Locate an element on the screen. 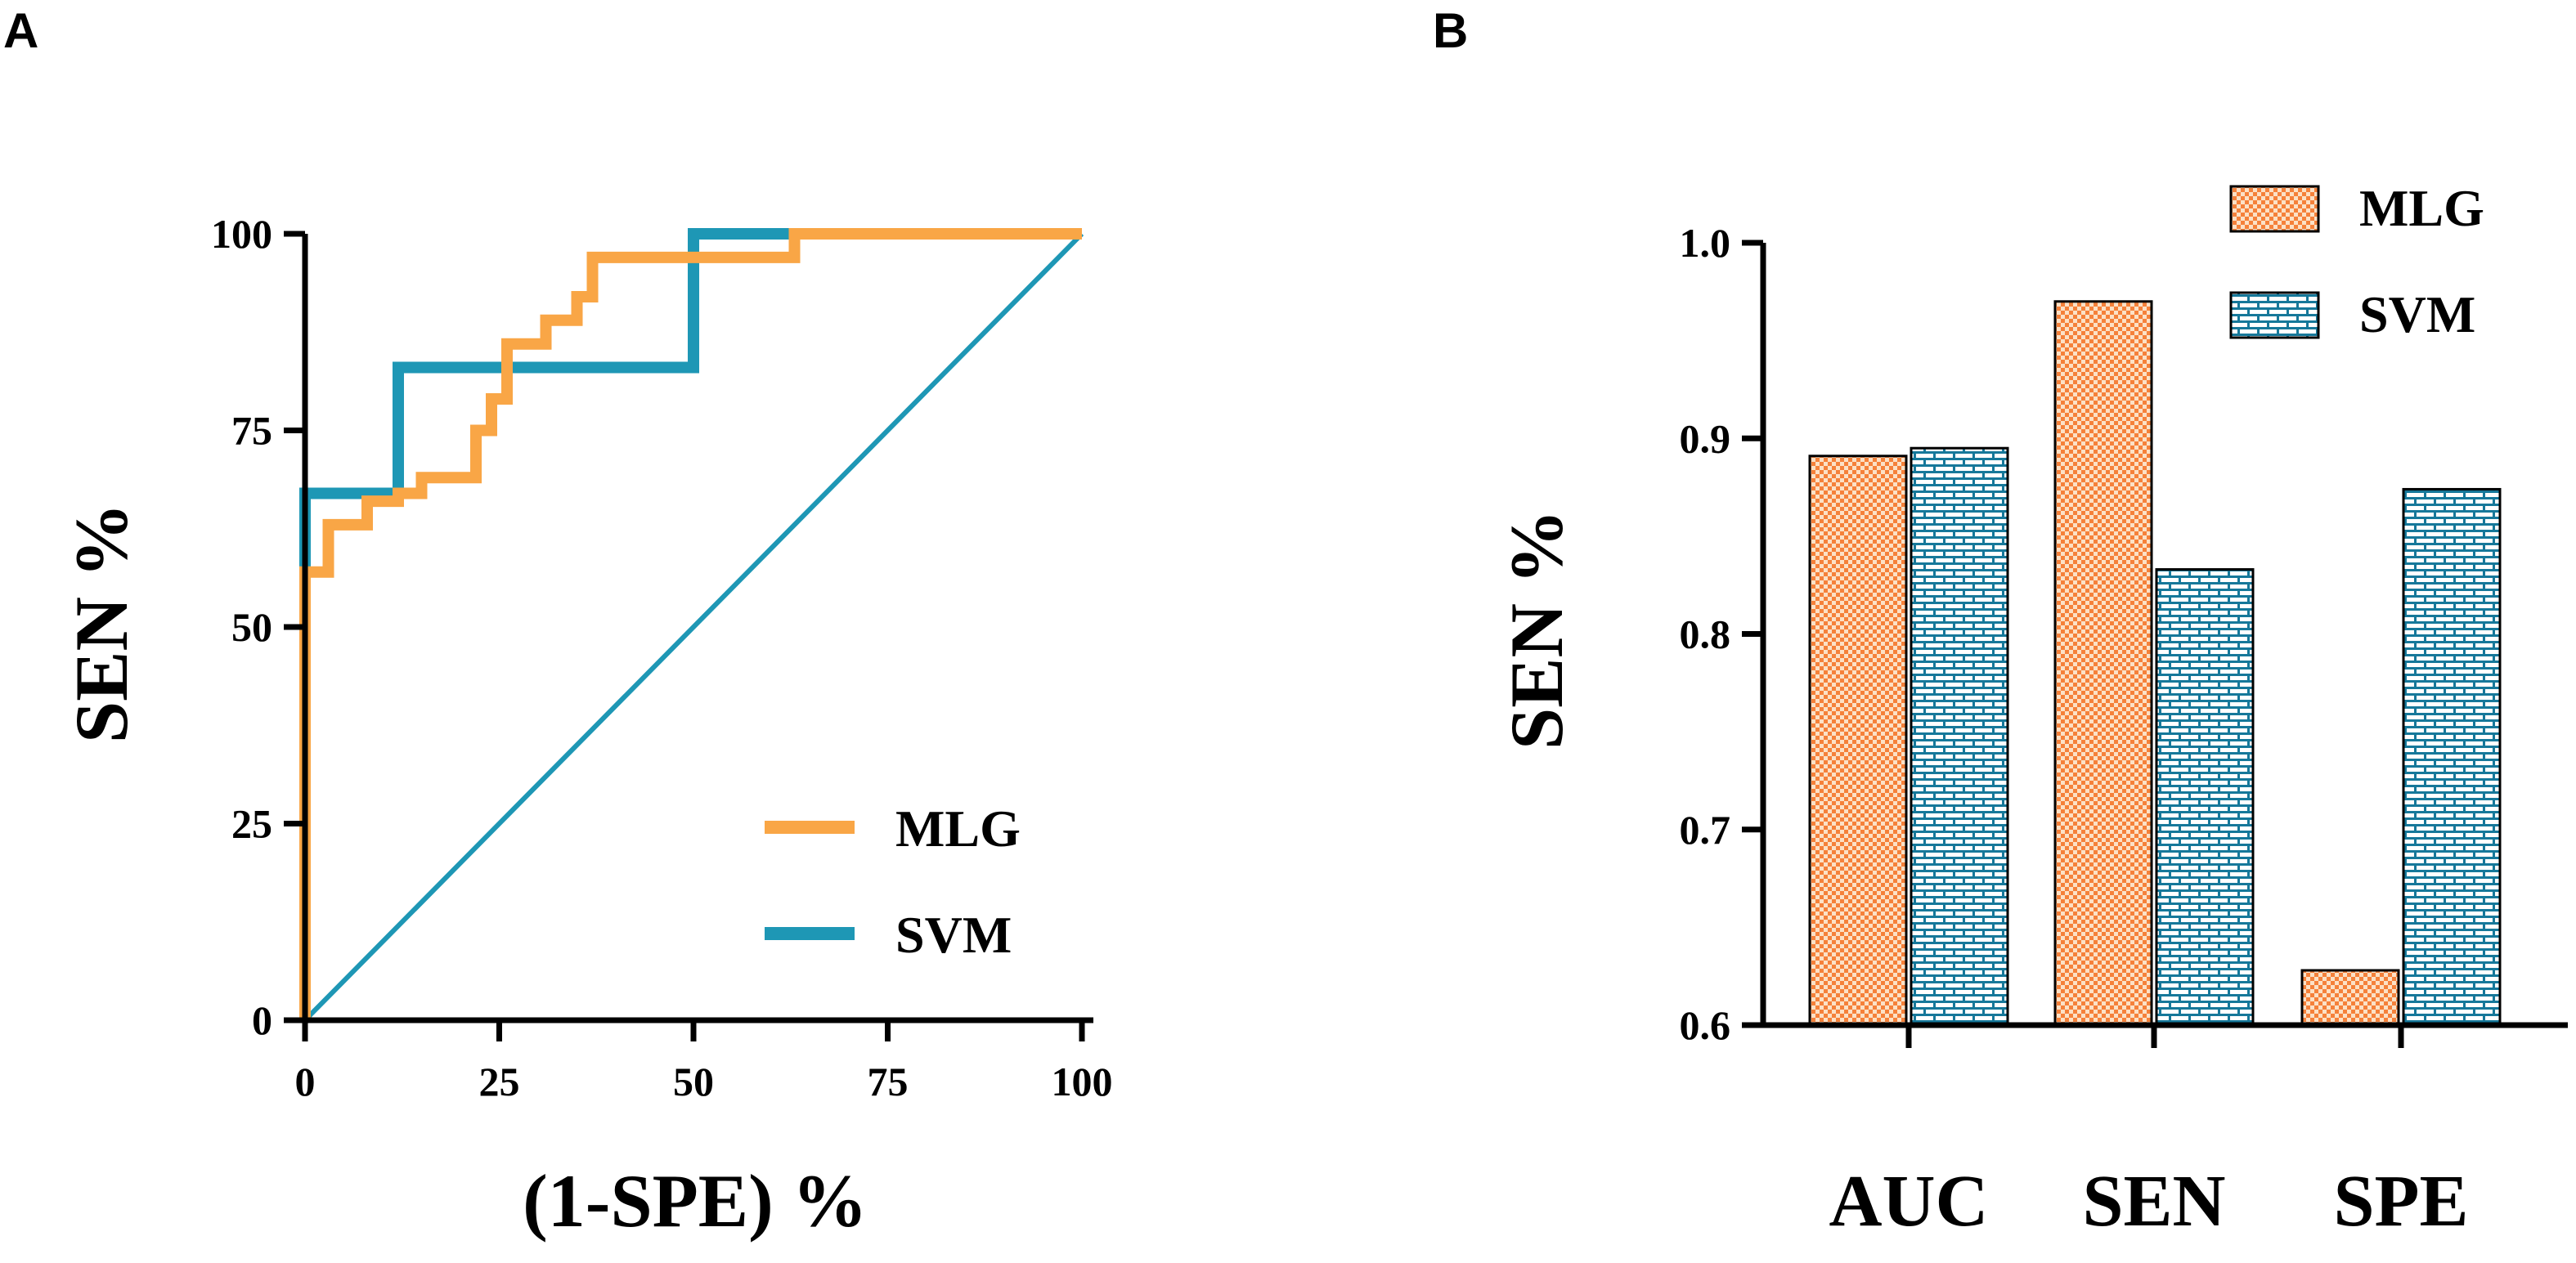 The width and height of the screenshot is (2576, 1263). bar-y-tick-label: 1.0 is located at coordinates (1706, 243).